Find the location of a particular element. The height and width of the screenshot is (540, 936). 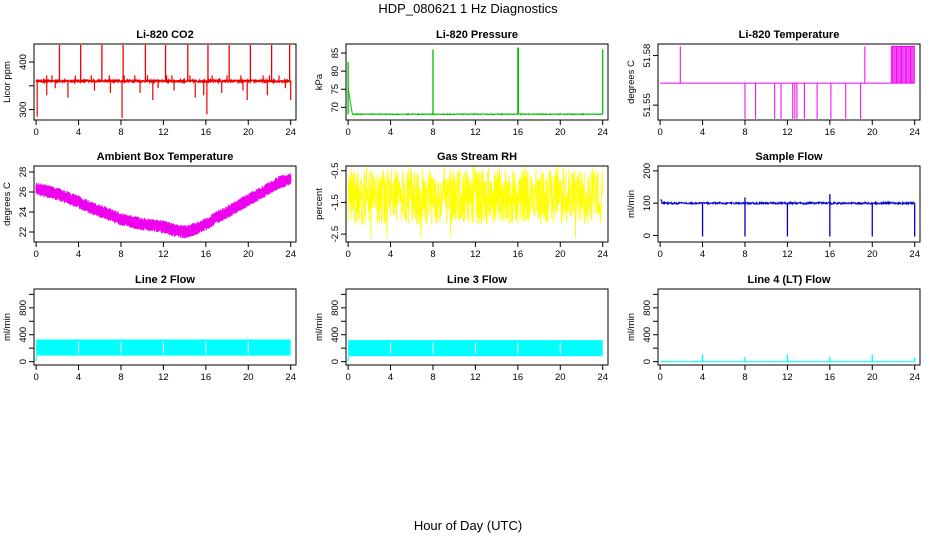

y-tick-label: 51.58 is located at coordinates (647, 56).